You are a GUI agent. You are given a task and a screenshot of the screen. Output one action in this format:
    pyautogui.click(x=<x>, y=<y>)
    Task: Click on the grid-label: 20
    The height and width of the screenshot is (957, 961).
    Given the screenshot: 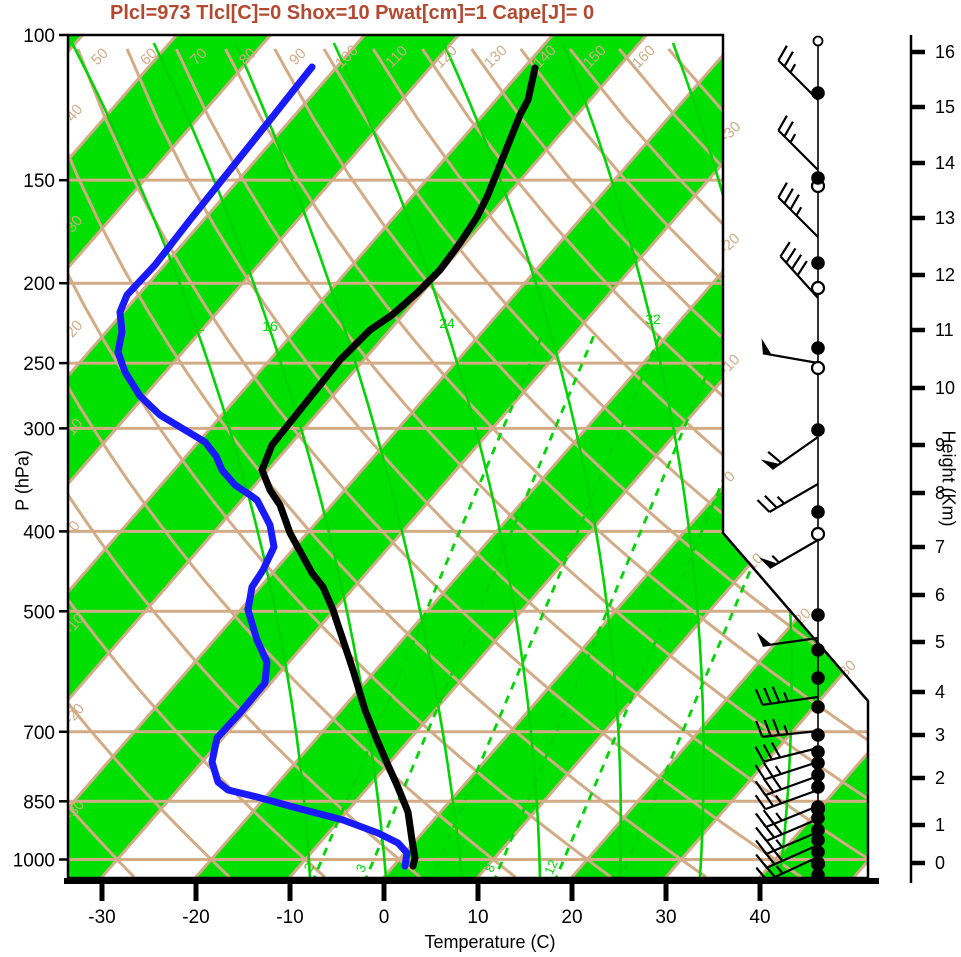 What is the action you would take?
    pyautogui.click(x=75, y=329)
    